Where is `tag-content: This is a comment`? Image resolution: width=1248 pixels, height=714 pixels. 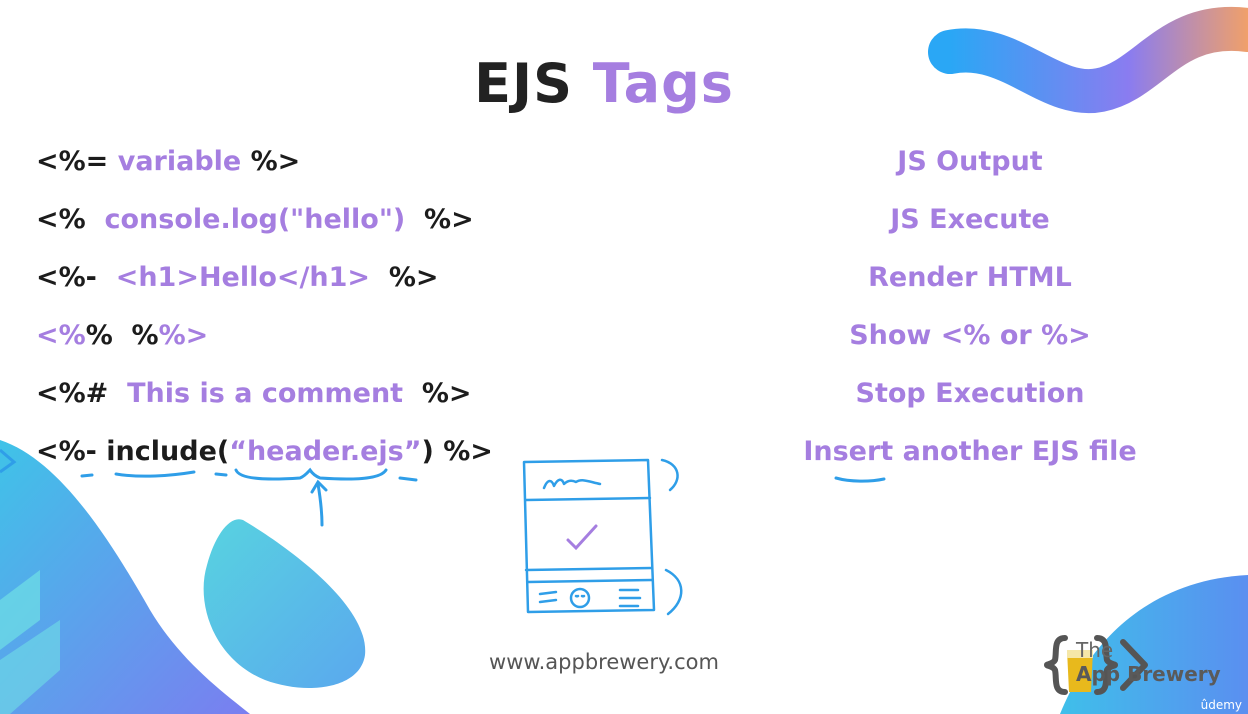 tag-content: This is a comment is located at coordinates (265, 393).